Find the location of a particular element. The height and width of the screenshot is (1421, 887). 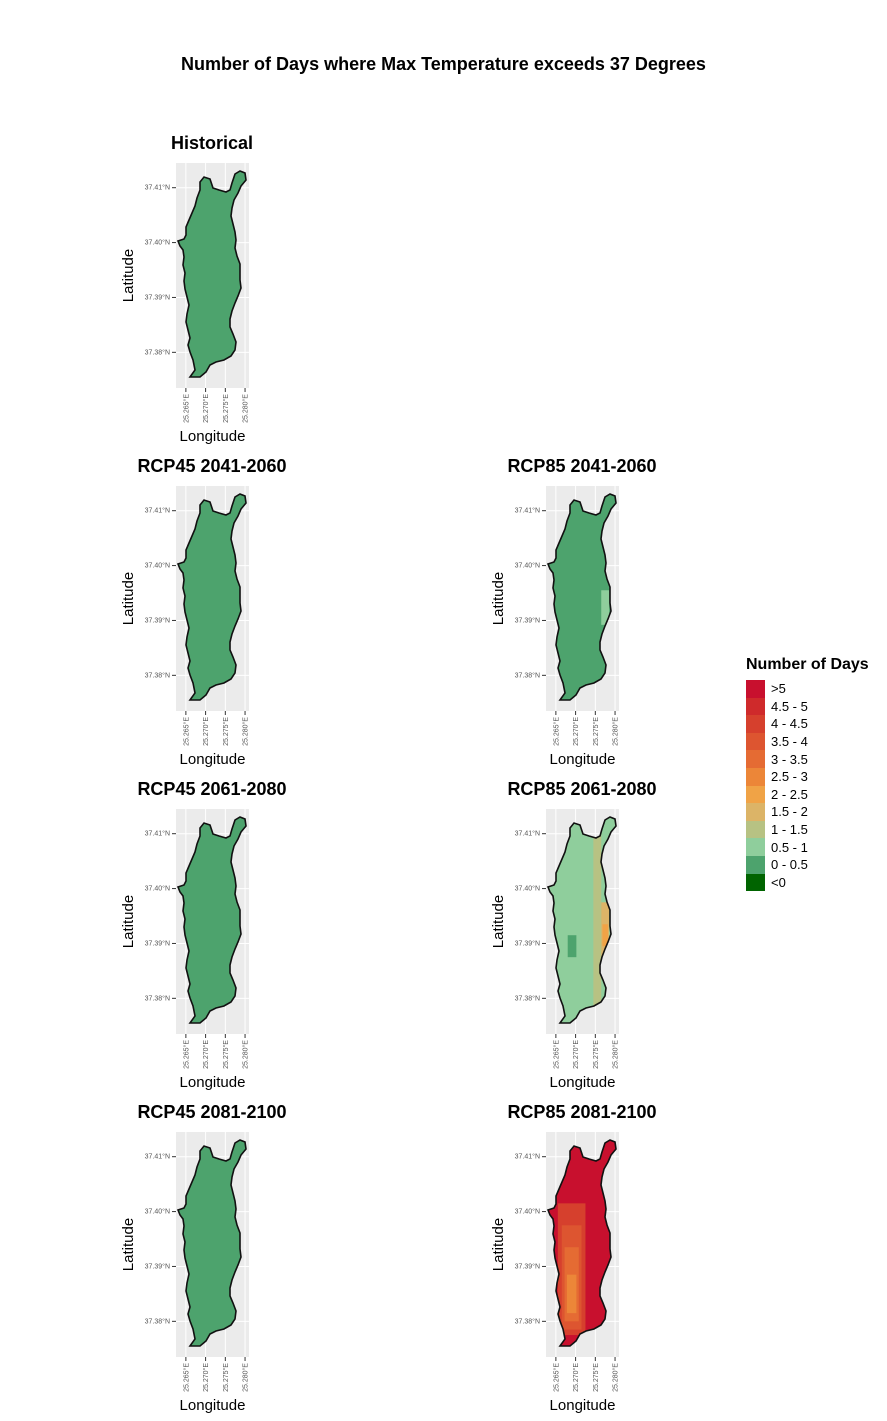

legend-label: 2 - 2.5 is located at coordinates (789, 794).